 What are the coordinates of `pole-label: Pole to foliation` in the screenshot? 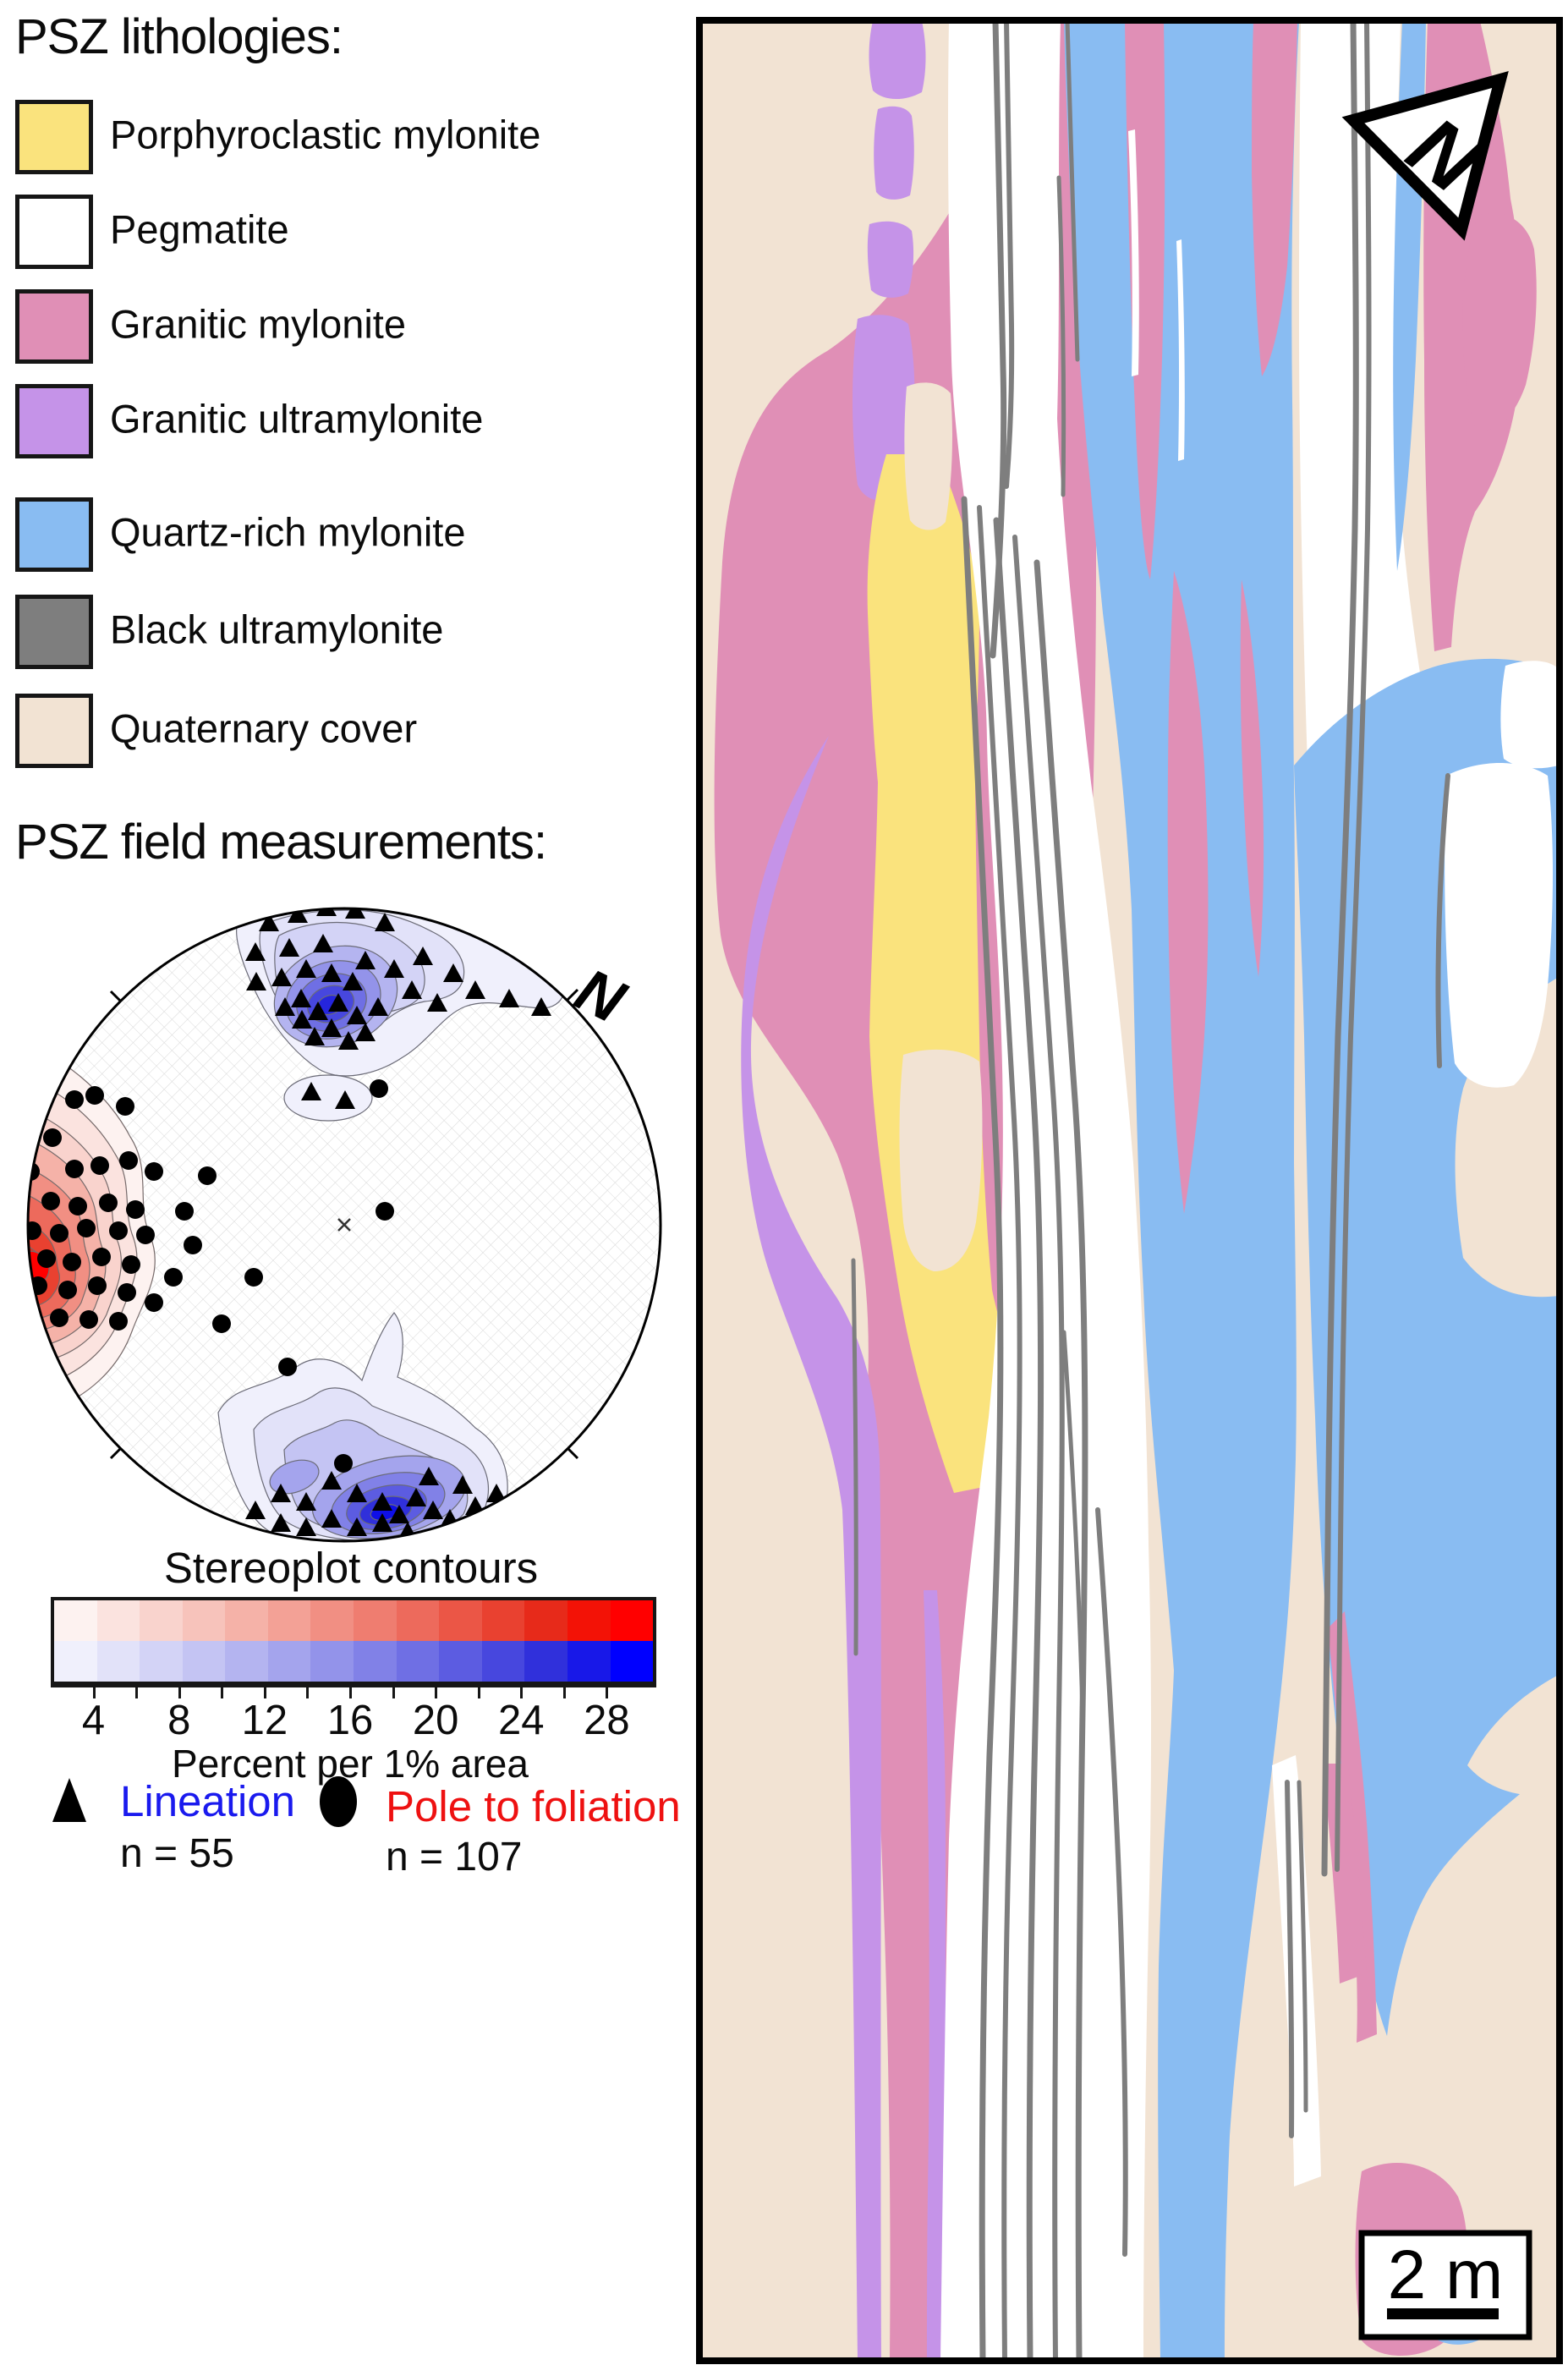 It's located at (533, 1806).